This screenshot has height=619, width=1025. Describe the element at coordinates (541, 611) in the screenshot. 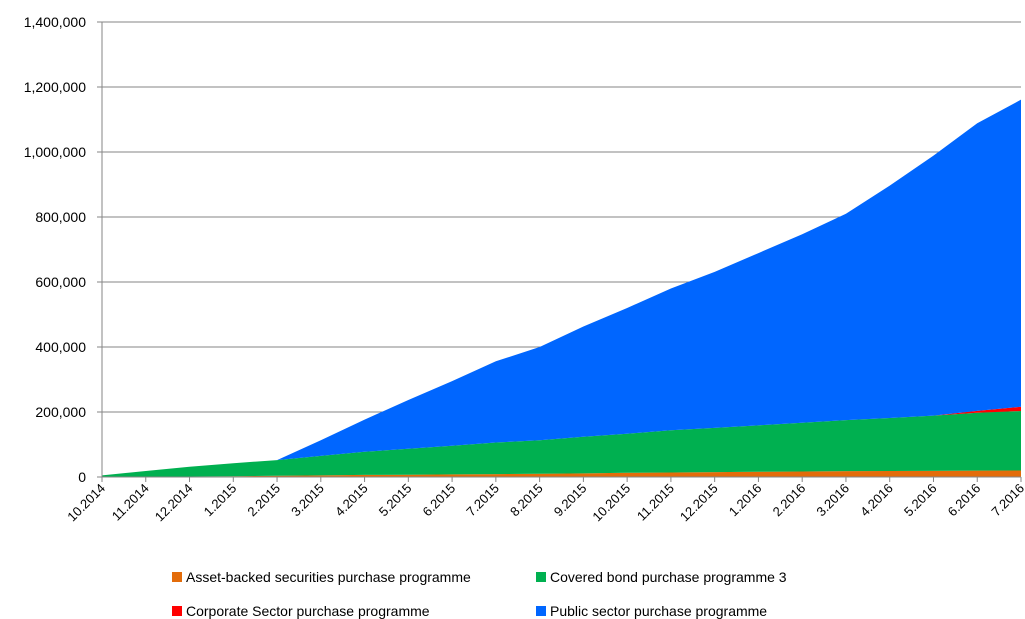

I see `legend-swatch-public-sector` at that location.